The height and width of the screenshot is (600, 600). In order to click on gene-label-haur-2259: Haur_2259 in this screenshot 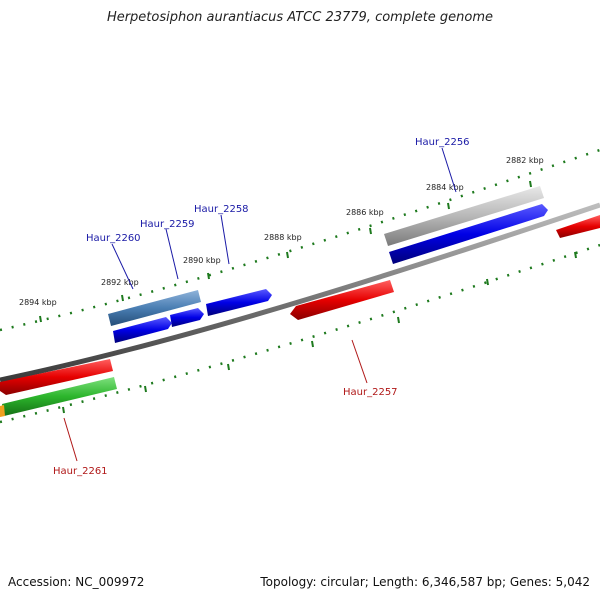, I will do `click(167, 224)`.